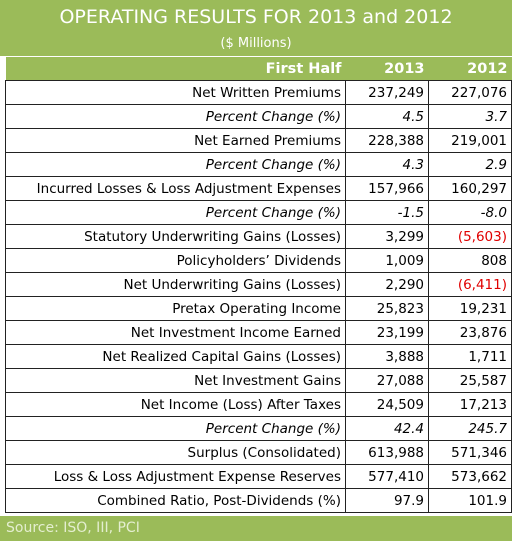 This screenshot has width=517, height=541. Describe the element at coordinates (175, 476) in the screenshot. I see `row-label: Loss & Loss Adjustment Expense Reserves` at that location.